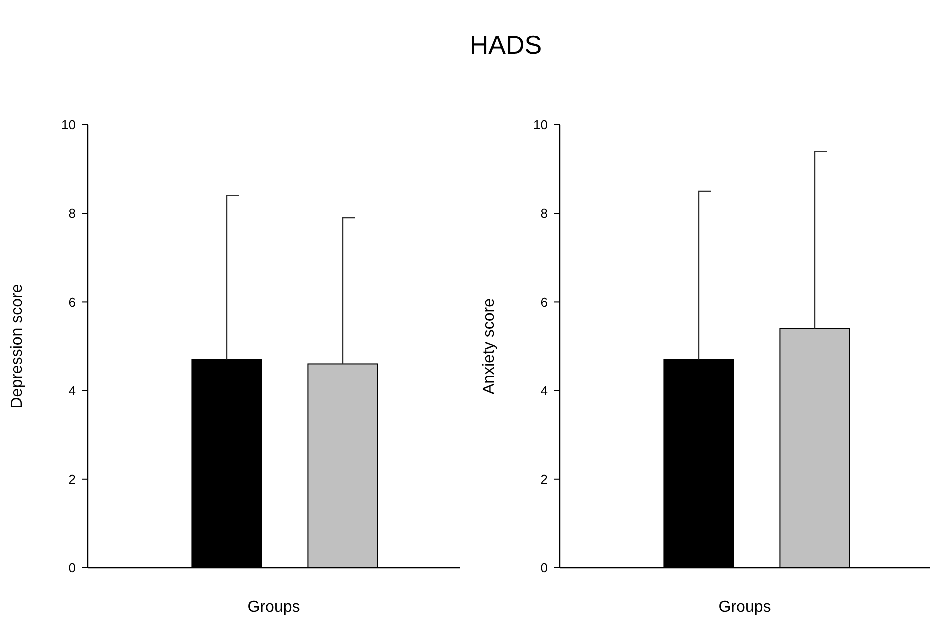  Describe the element at coordinates (506, 45) in the screenshot. I see `chart-title: HADS` at that location.